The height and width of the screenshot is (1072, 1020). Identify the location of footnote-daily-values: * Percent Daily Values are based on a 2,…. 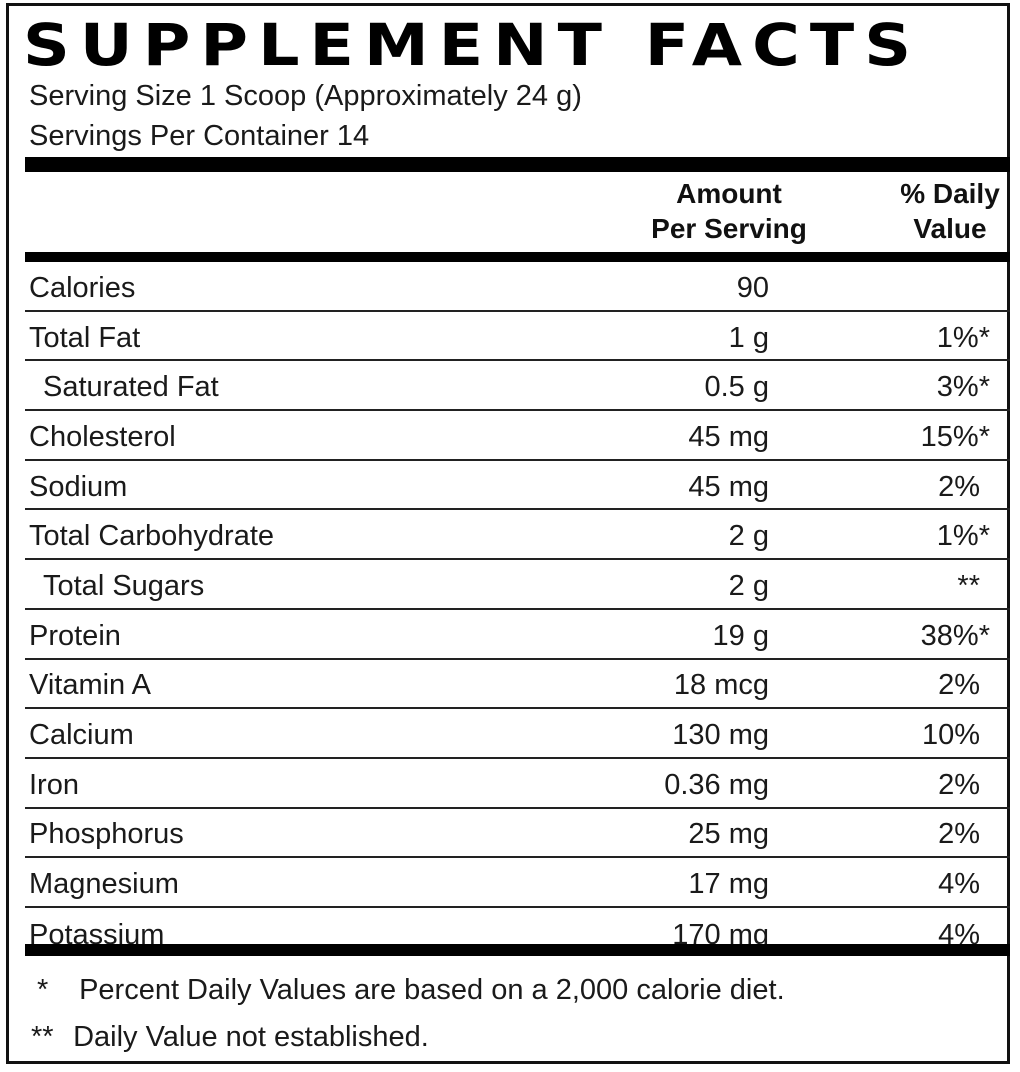
(411, 990).